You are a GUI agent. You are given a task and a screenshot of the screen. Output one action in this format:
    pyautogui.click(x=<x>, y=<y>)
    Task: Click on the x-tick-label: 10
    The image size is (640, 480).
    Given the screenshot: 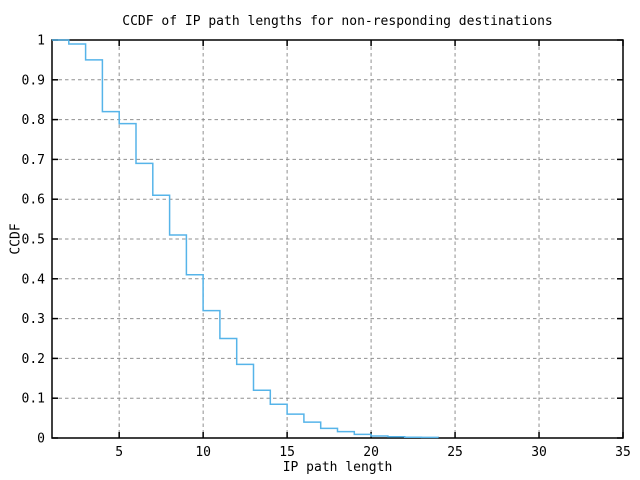 What is the action you would take?
    pyautogui.click(x=203, y=452)
    